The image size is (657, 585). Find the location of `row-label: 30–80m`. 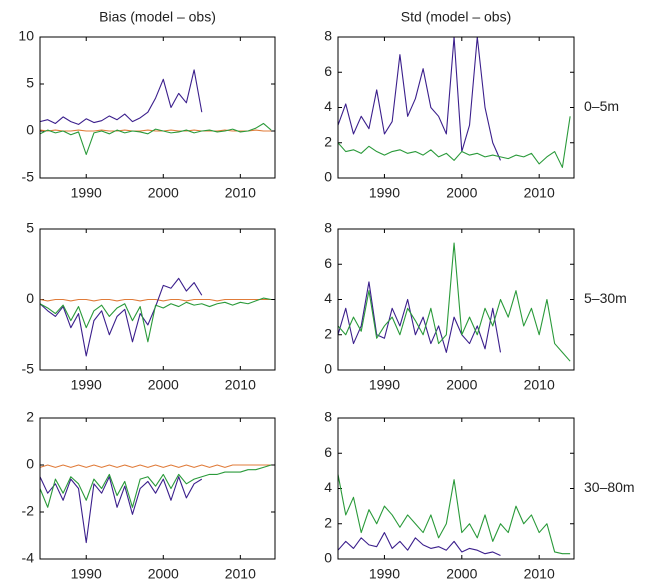

row-label: 30–80m is located at coordinates (609, 487).